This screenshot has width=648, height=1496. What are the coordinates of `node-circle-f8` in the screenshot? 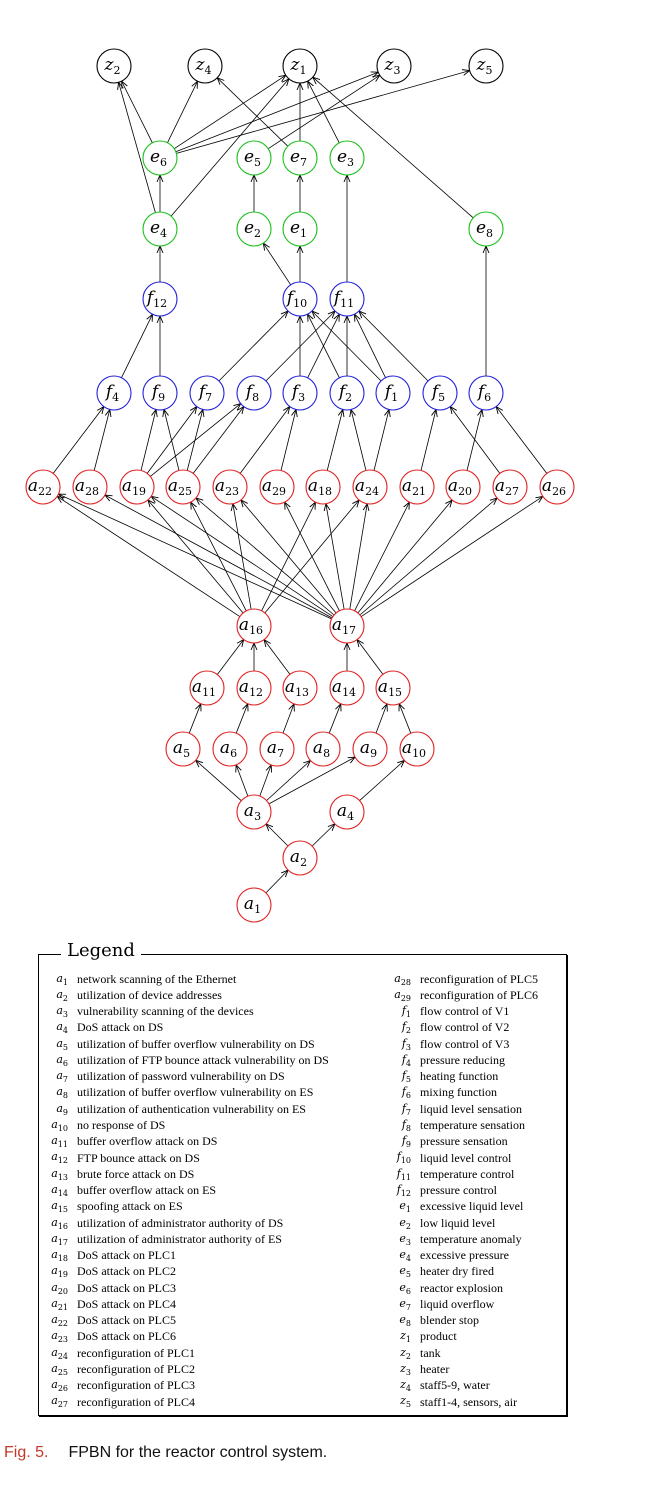 It's located at (254, 393).